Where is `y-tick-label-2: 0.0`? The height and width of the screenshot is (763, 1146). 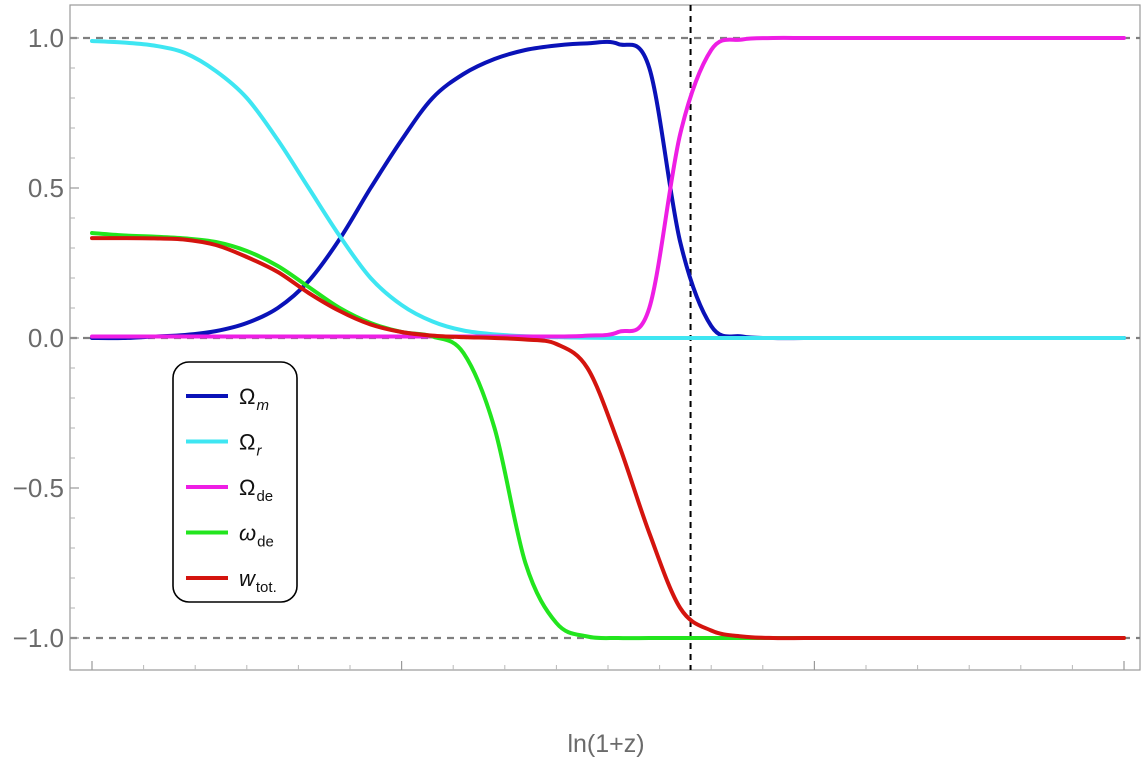 y-tick-label-2: 0.0 is located at coordinates (46, 338).